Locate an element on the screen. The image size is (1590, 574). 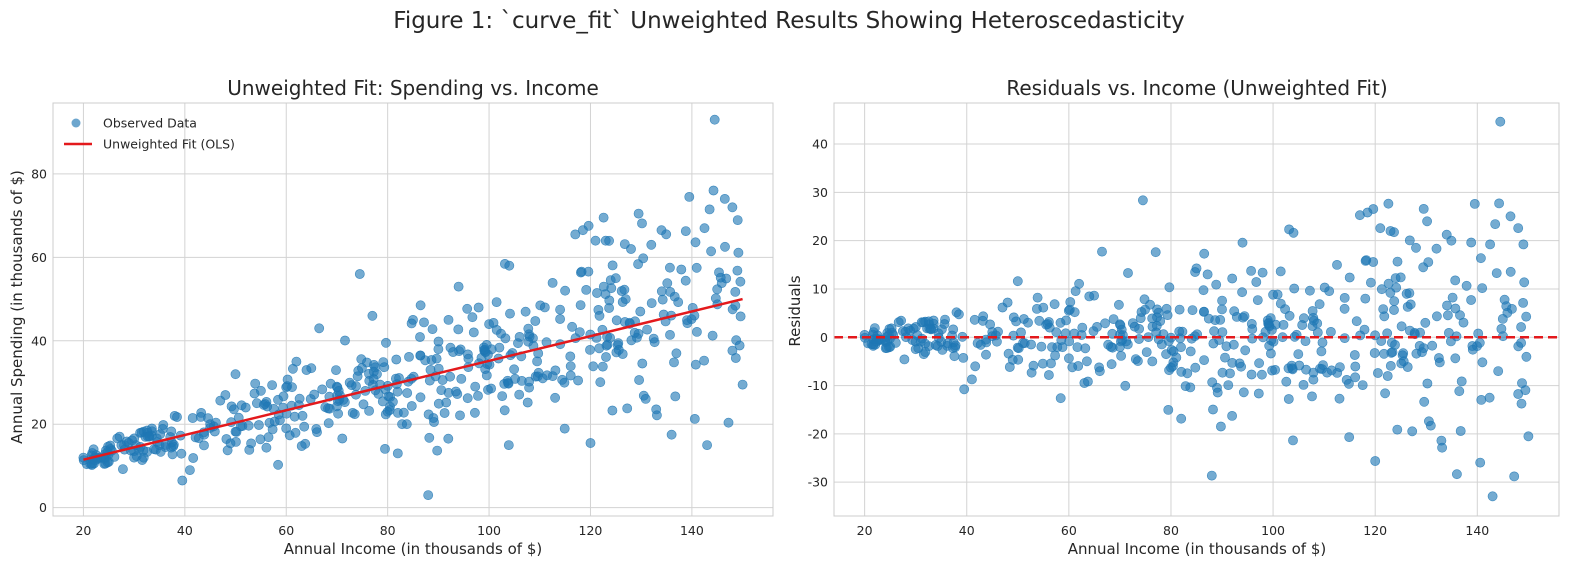
right-y-tick-label: 30 is located at coordinates (820, 192).